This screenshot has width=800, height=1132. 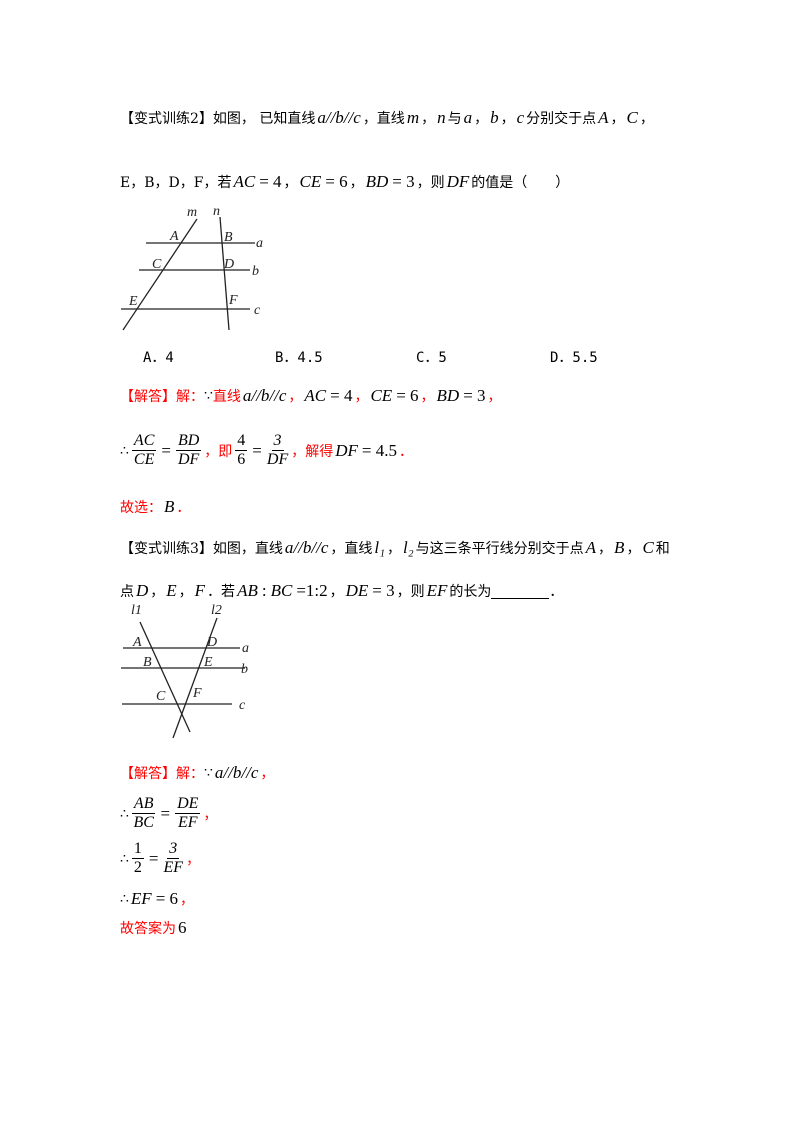 I want to click on fraction-part: 2, so click(x=137, y=867).